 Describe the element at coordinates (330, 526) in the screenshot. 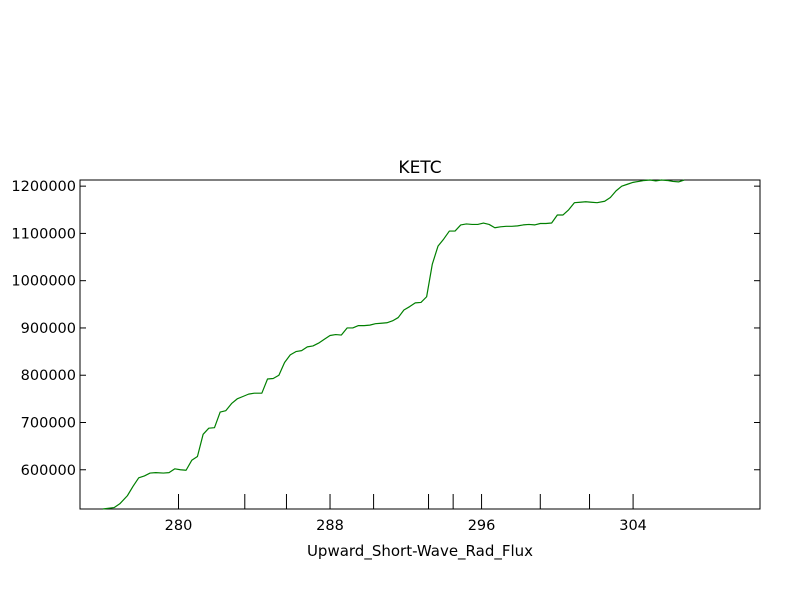

I see `x-tick-label: 288` at that location.